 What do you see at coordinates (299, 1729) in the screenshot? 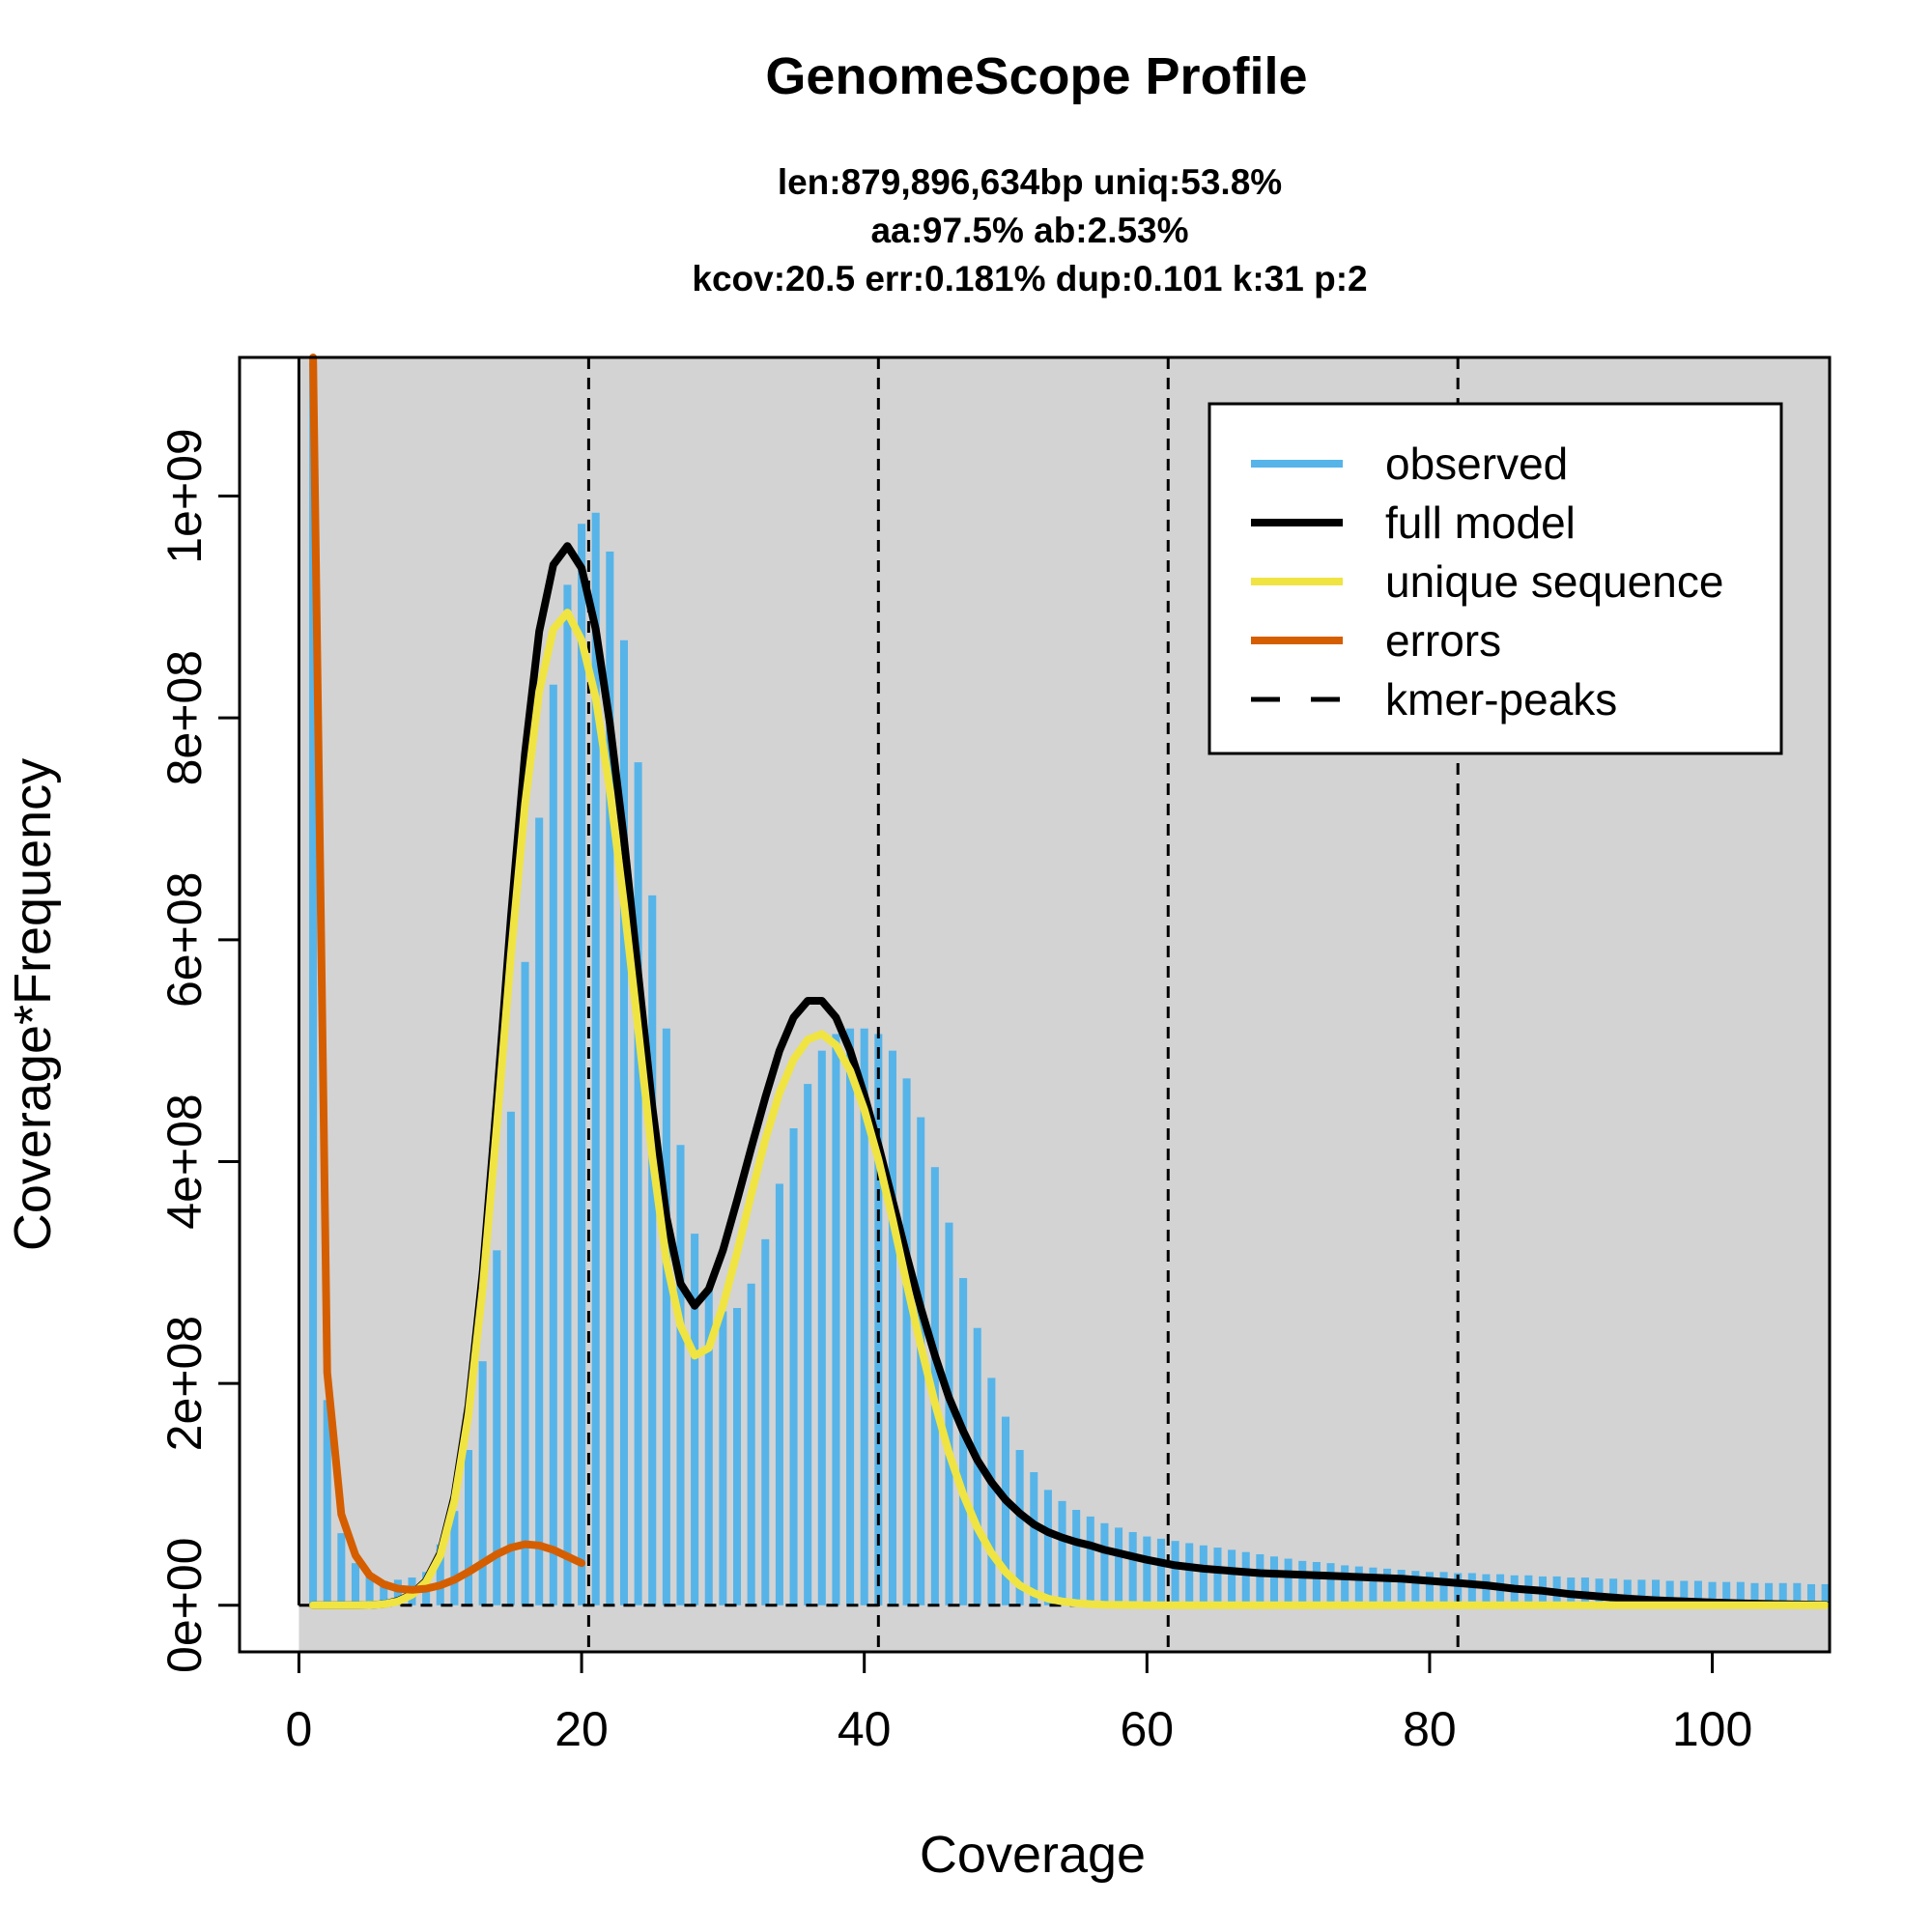
I see `x-tick-label: 0` at bounding box center [299, 1729].